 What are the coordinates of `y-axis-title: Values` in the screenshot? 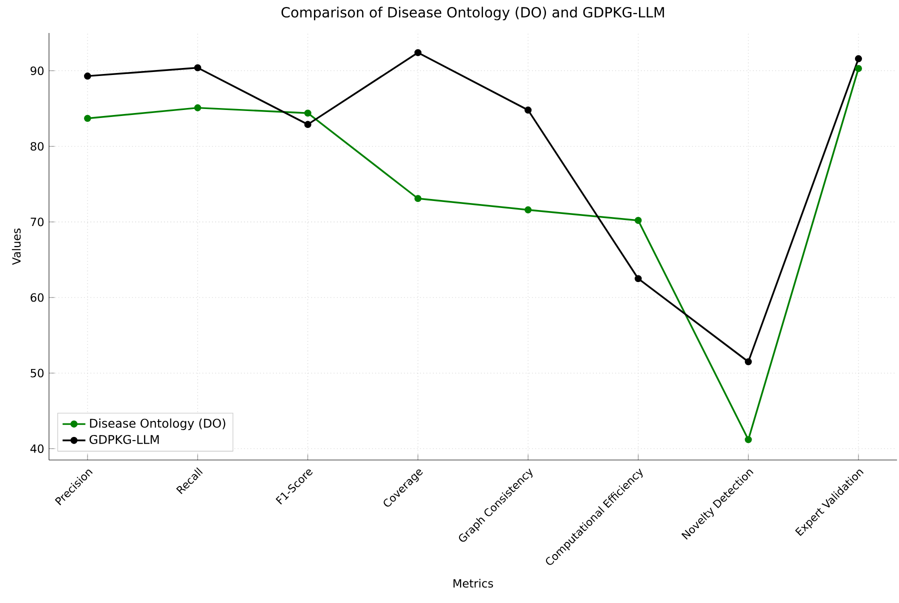 It's located at (16, 246).